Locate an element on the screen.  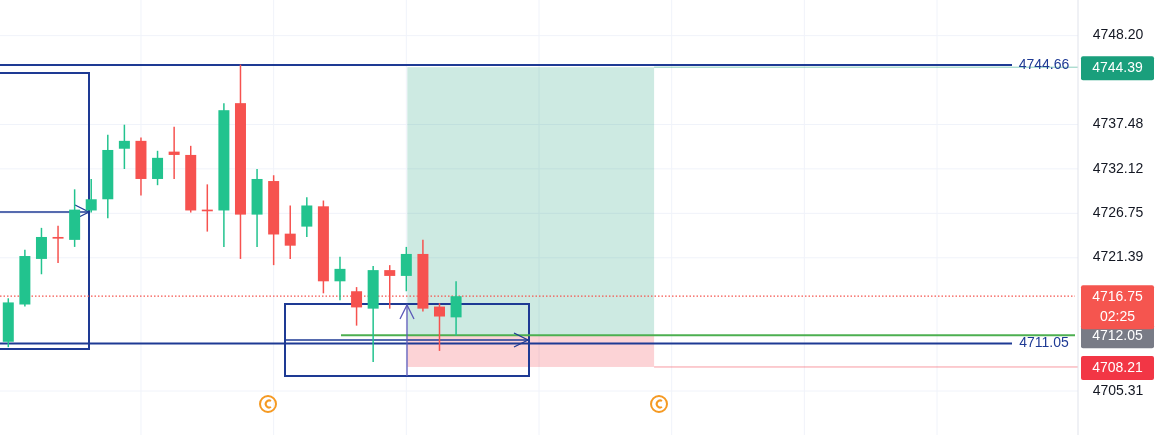
ref-line-label: 4712.05 is located at coordinates (1118, 334).